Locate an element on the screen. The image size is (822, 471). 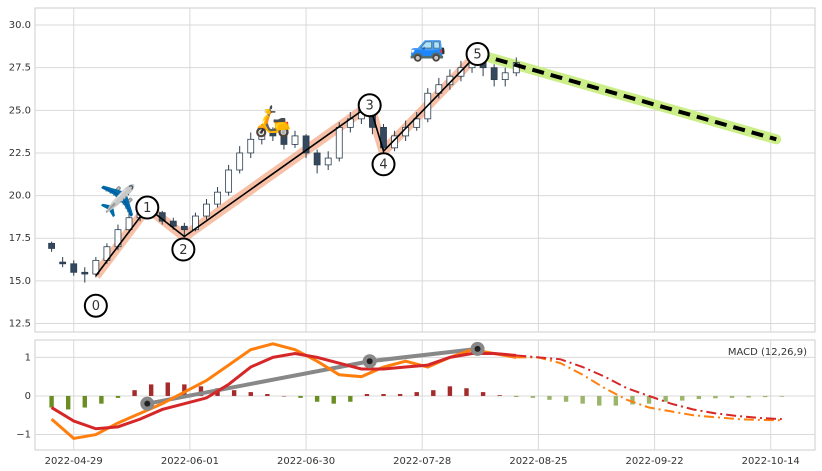
wave-label: 0 is located at coordinates (96, 306).